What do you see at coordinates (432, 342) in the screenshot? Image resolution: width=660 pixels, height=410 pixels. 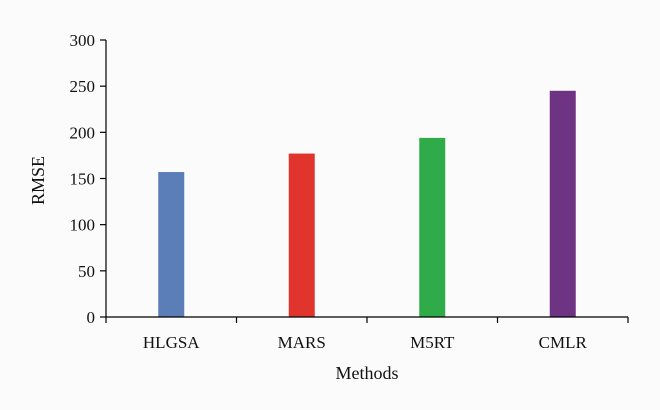 I see `x-tick-label-m5rt: M5RT` at bounding box center [432, 342].